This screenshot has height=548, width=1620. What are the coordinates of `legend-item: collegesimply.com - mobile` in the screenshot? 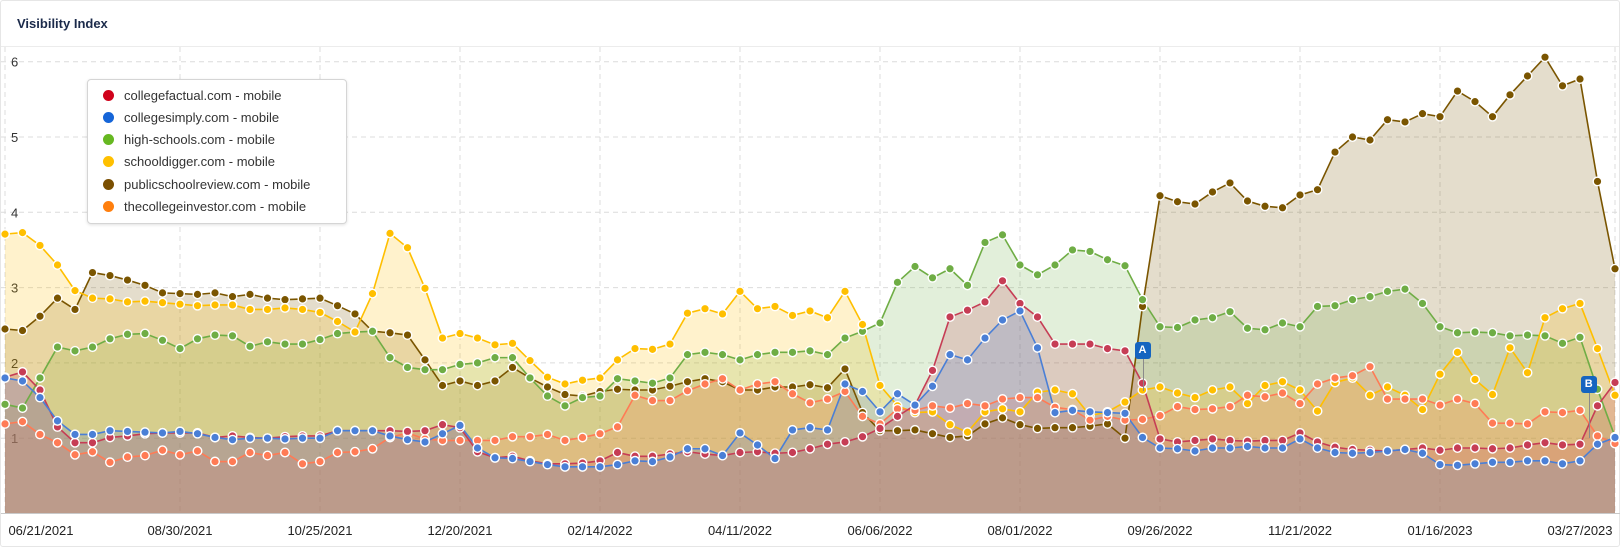 It's located at (188, 117).